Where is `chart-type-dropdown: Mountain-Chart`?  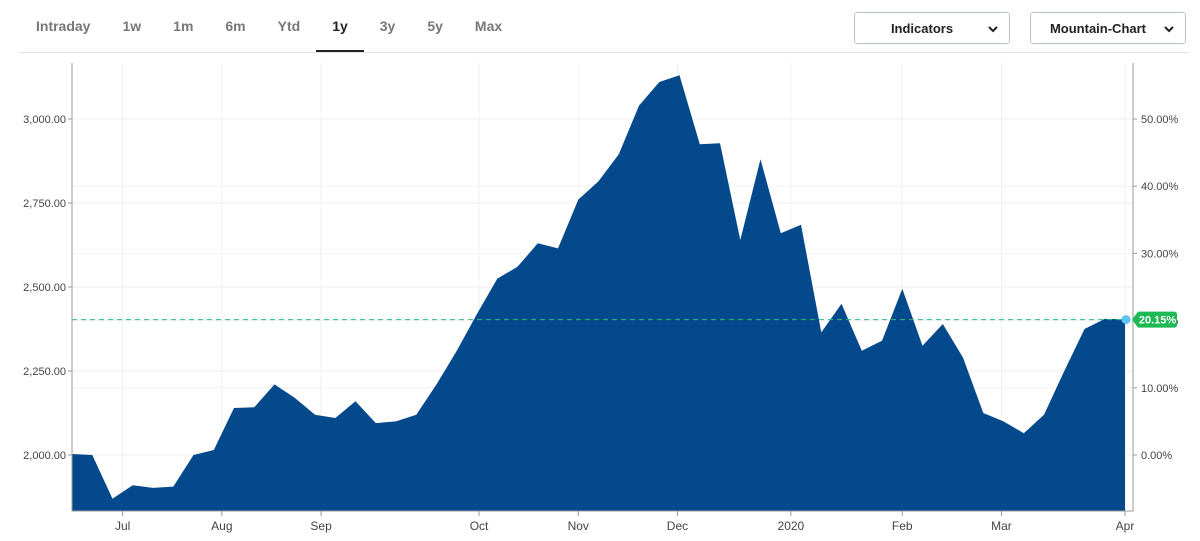 chart-type-dropdown: Mountain-Chart is located at coordinates (1108, 28).